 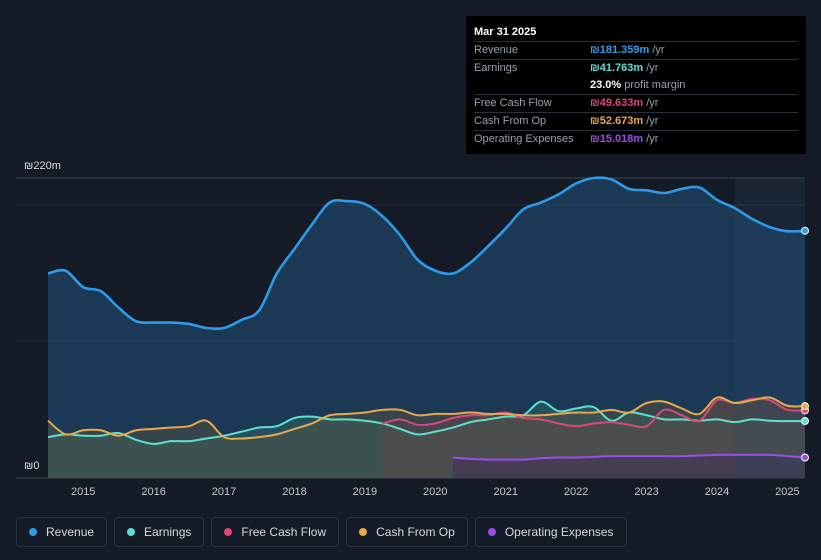 I want to click on legend-item-earnings: Earnings, so click(x=159, y=532).